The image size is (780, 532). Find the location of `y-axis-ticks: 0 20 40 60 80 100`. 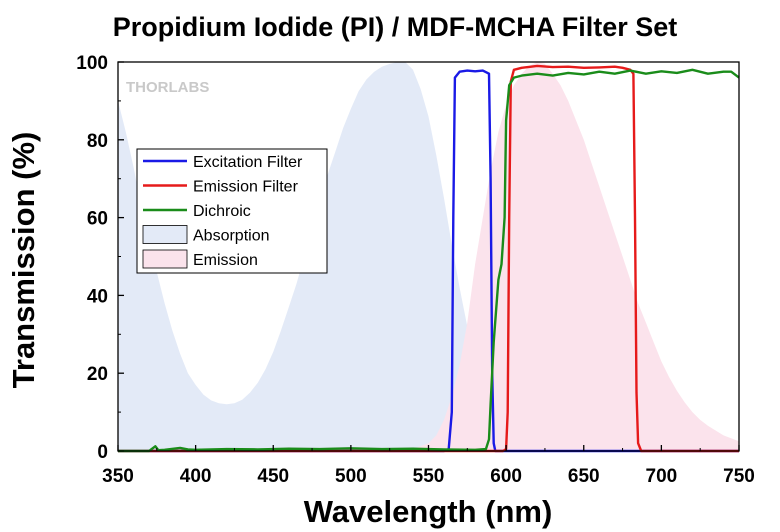

y-axis-ticks: 0 20 40 60 80 100 is located at coordinates (100, 258).